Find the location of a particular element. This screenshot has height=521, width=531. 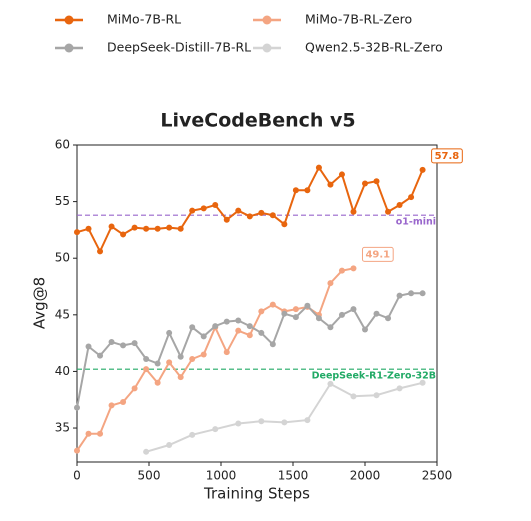

y-tick-label: 35 is located at coordinates (62, 428).